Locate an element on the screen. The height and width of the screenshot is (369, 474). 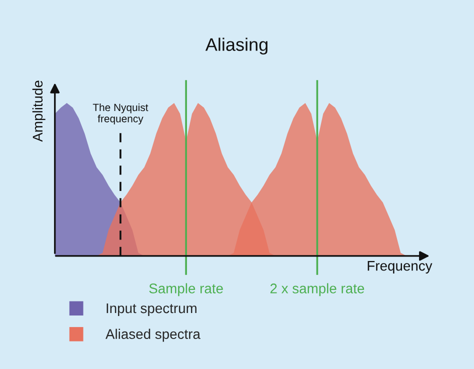
chart-title: Aliasing is located at coordinates (236, 46).